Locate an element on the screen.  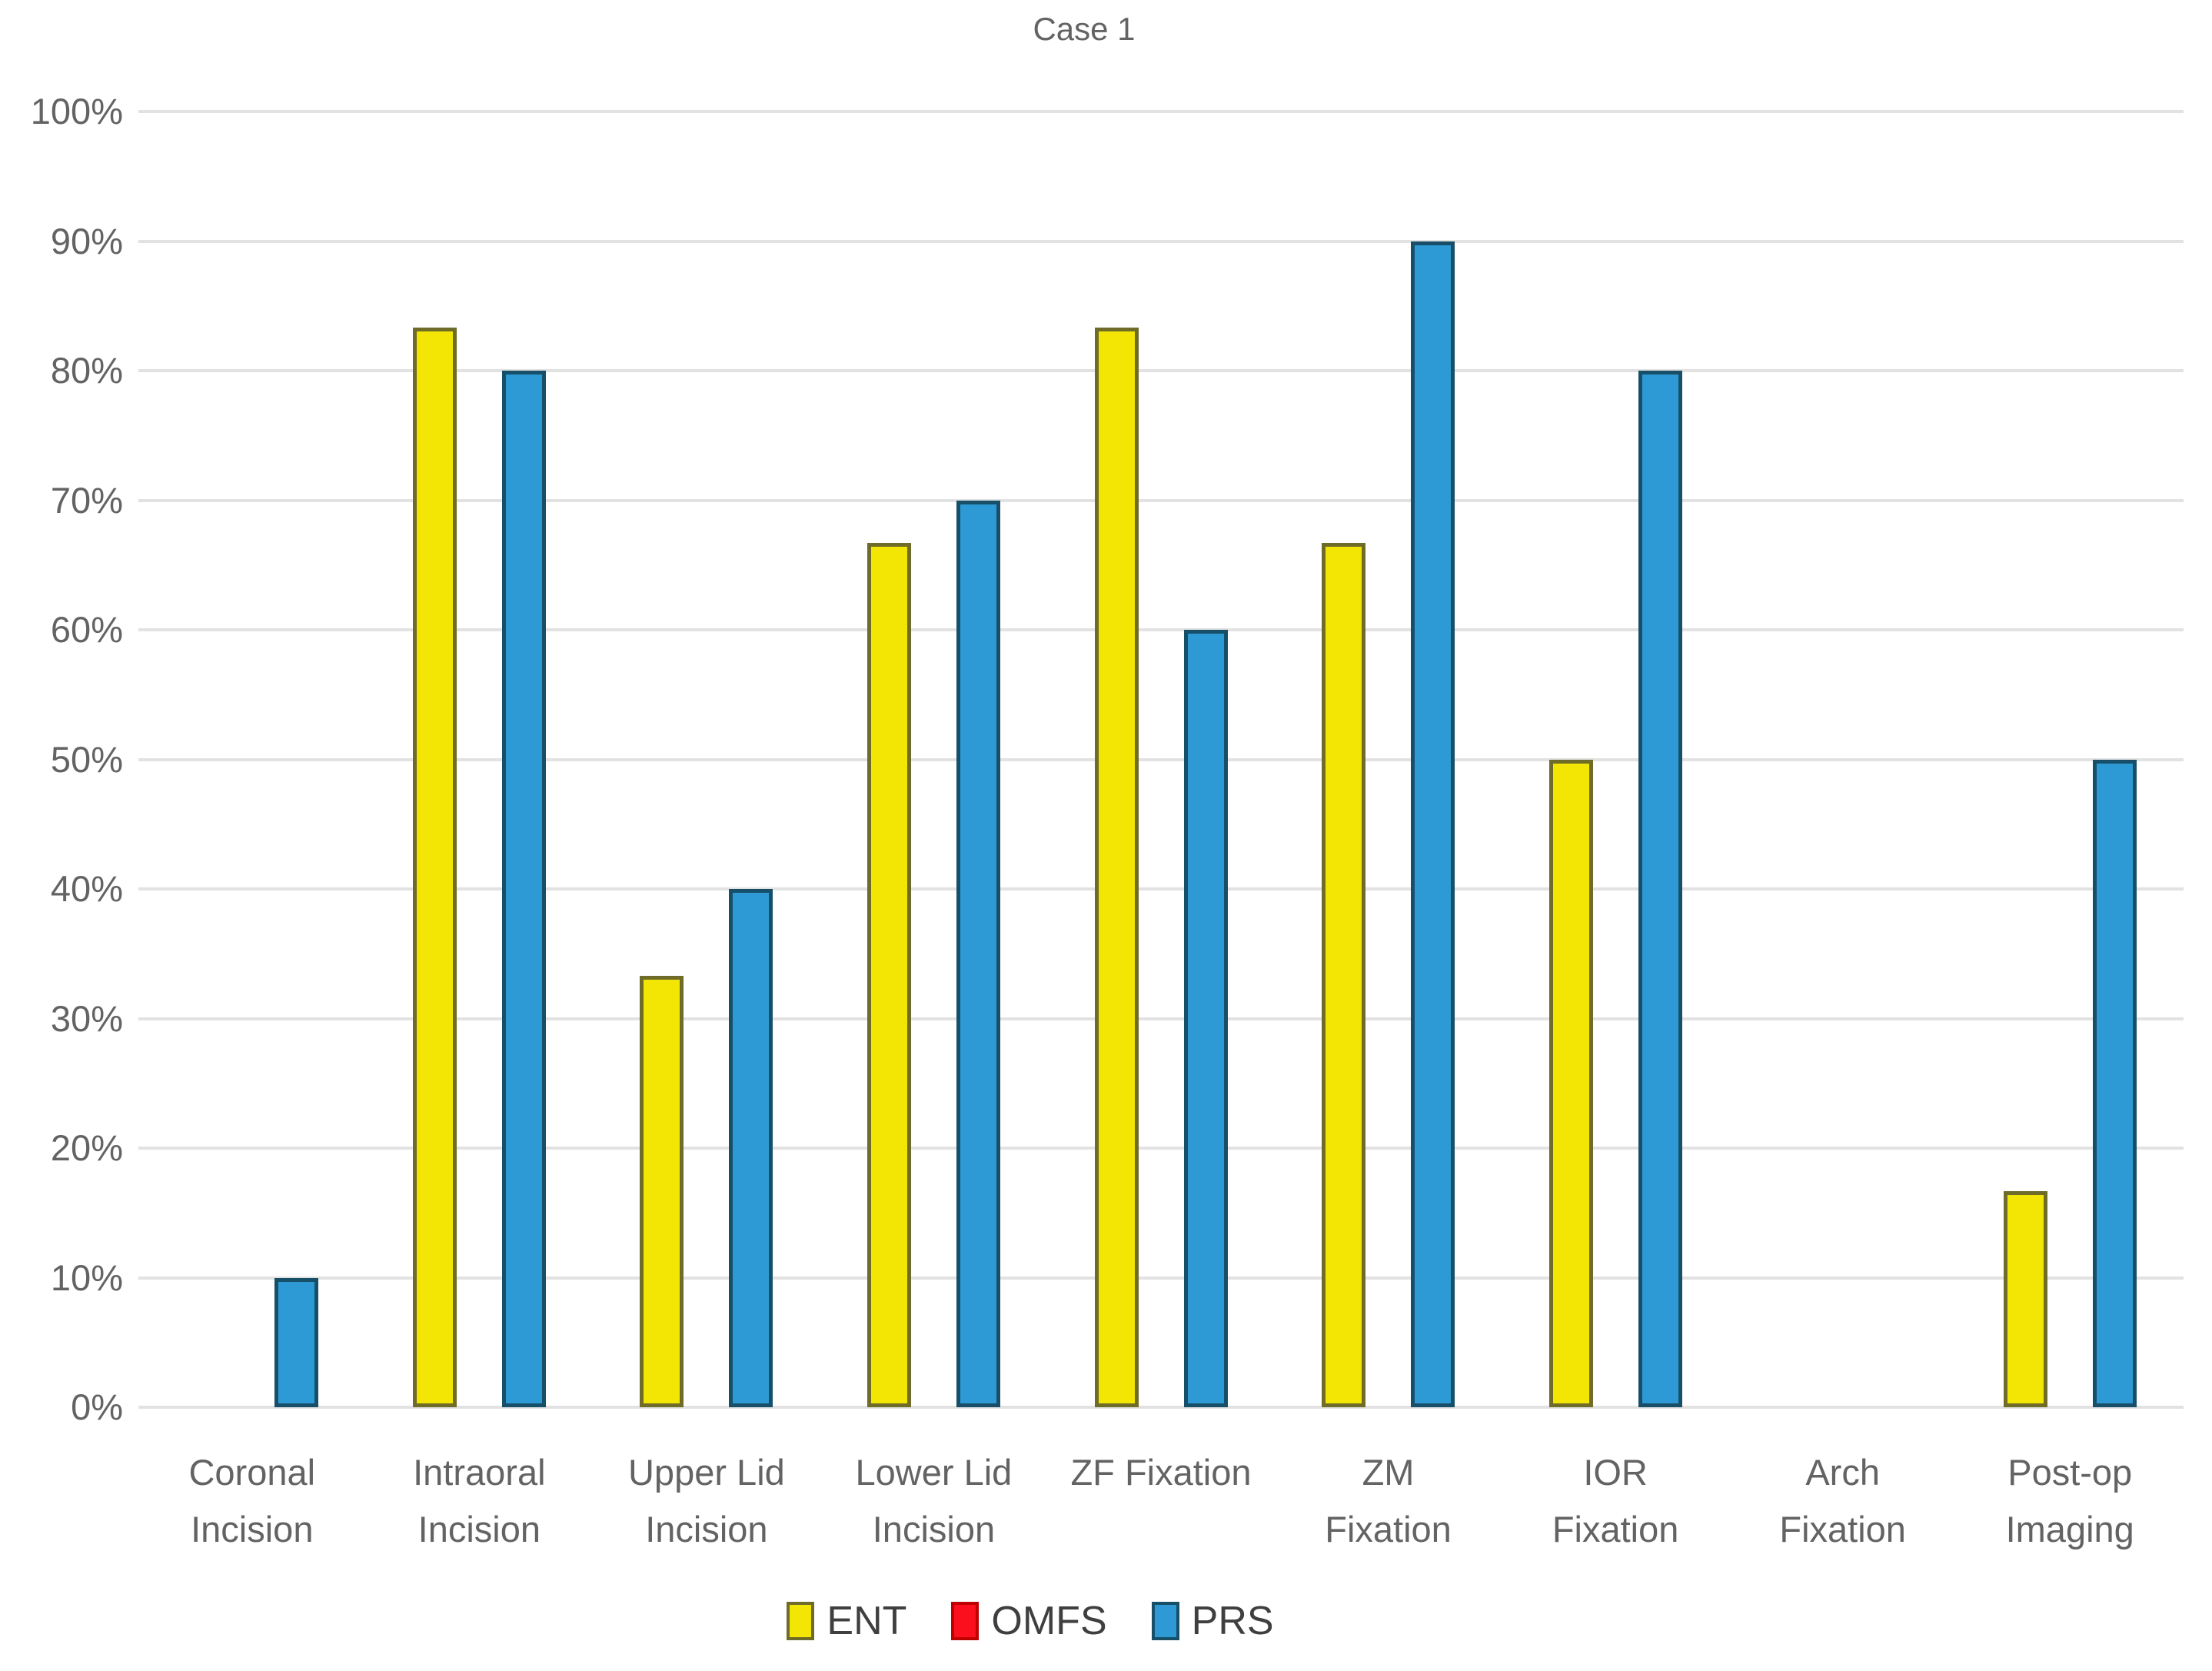
y-axis-tick-50%: 50% is located at coordinates (86, 759).